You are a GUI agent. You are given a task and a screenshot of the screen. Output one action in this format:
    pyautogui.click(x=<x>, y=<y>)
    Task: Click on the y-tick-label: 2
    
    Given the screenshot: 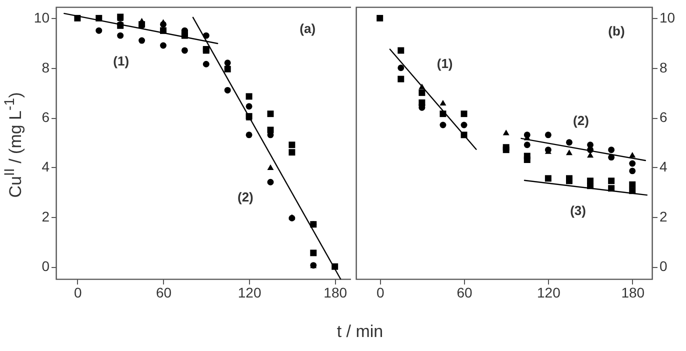 What is the action you would take?
    pyautogui.click(x=46, y=216)
    